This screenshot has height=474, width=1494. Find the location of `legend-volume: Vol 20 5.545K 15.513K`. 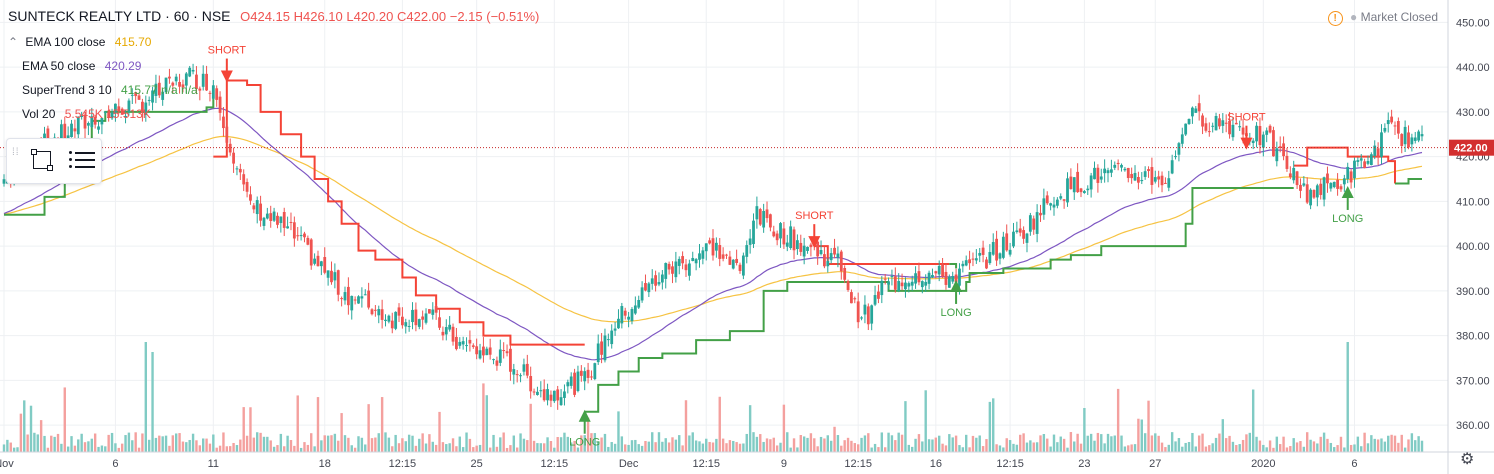

legend-volume: Vol 20 5.545K 15.513K is located at coordinates (103, 114).